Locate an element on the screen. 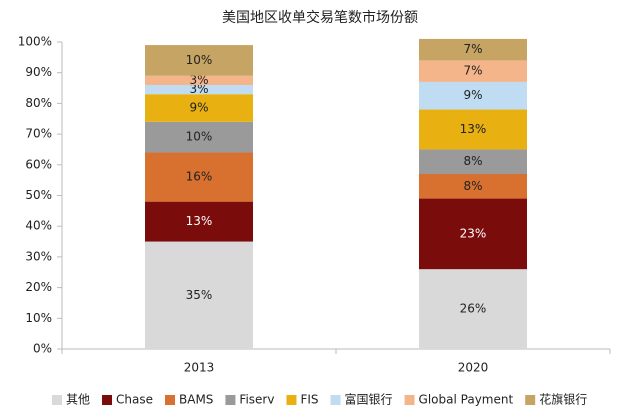 Image resolution: width=640 pixels, height=418 pixels. legend-label: 富国银行 is located at coordinates (369, 399).